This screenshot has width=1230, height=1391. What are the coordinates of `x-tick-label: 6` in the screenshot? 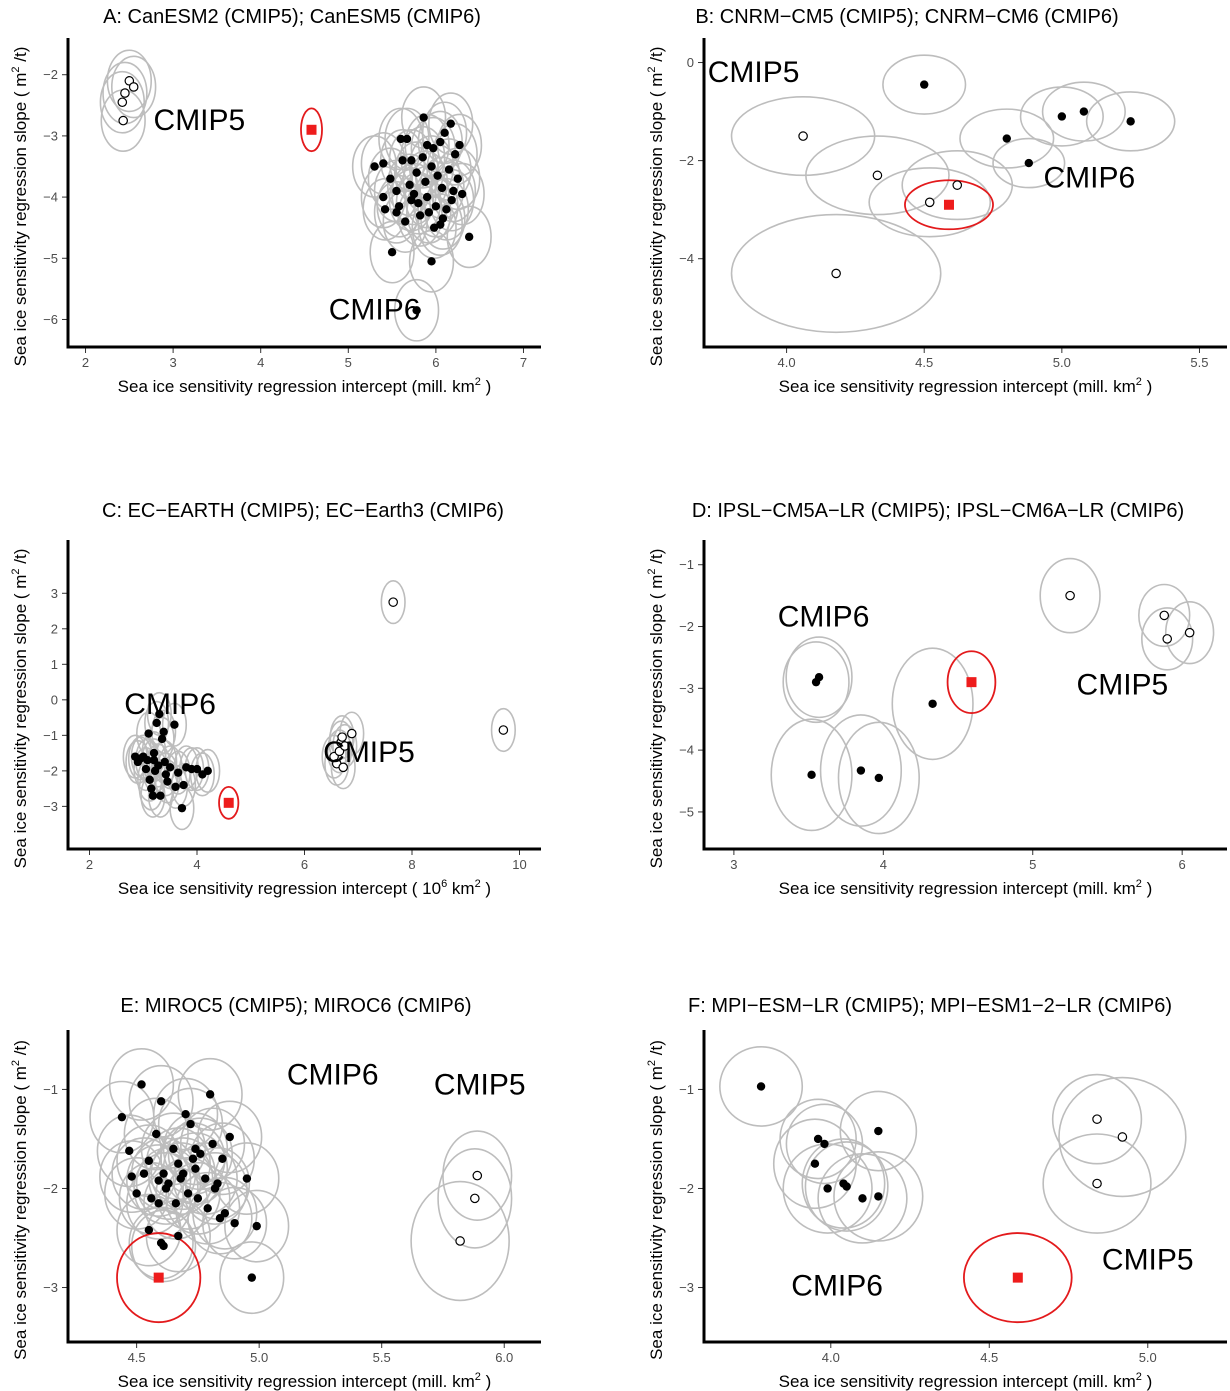 It's located at (1182, 864).